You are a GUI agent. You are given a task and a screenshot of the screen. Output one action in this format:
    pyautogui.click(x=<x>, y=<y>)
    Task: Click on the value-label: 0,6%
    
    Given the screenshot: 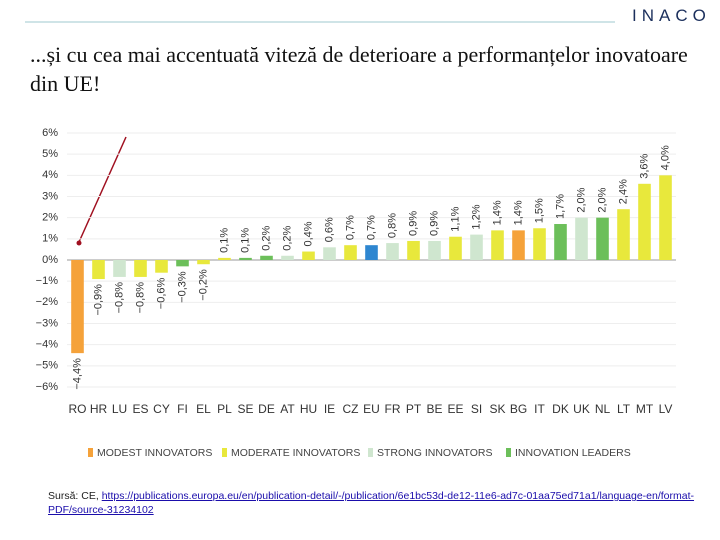 What is the action you would take?
    pyautogui.click(x=329, y=229)
    